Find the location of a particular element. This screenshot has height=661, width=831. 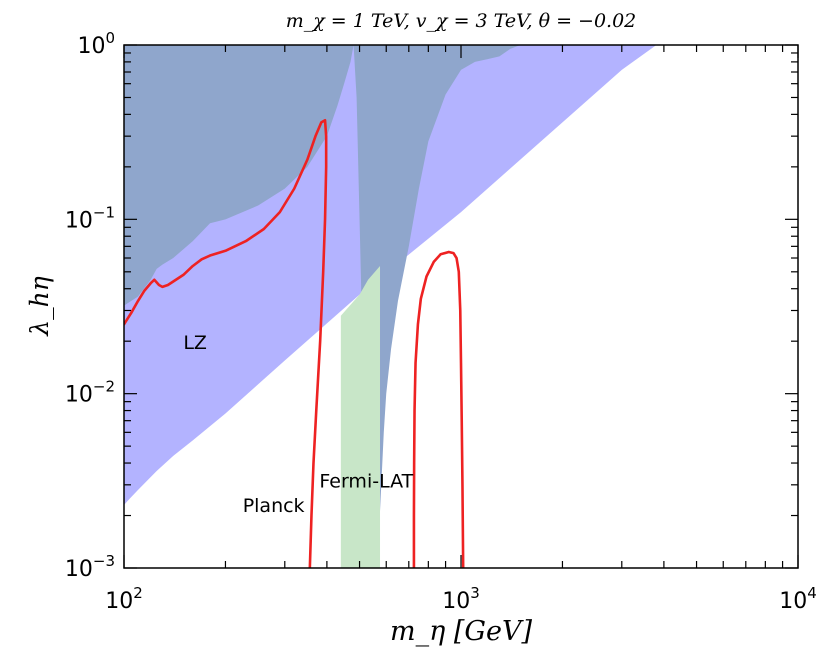

x-axis-label: m_η [GeV] is located at coordinates (461, 631).